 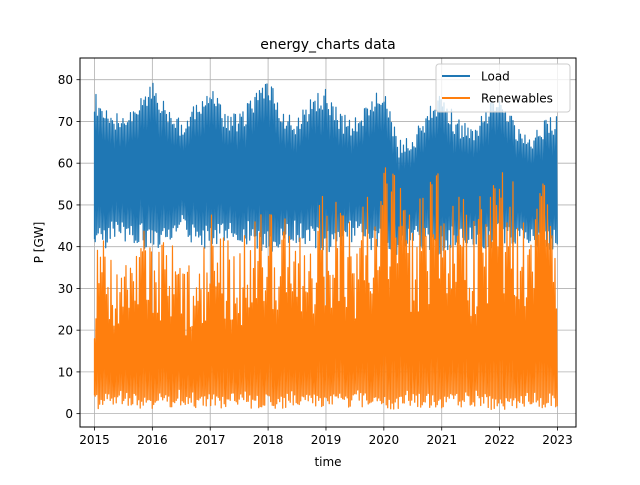 I want to click on legend-label-load: Load, so click(x=495, y=77).